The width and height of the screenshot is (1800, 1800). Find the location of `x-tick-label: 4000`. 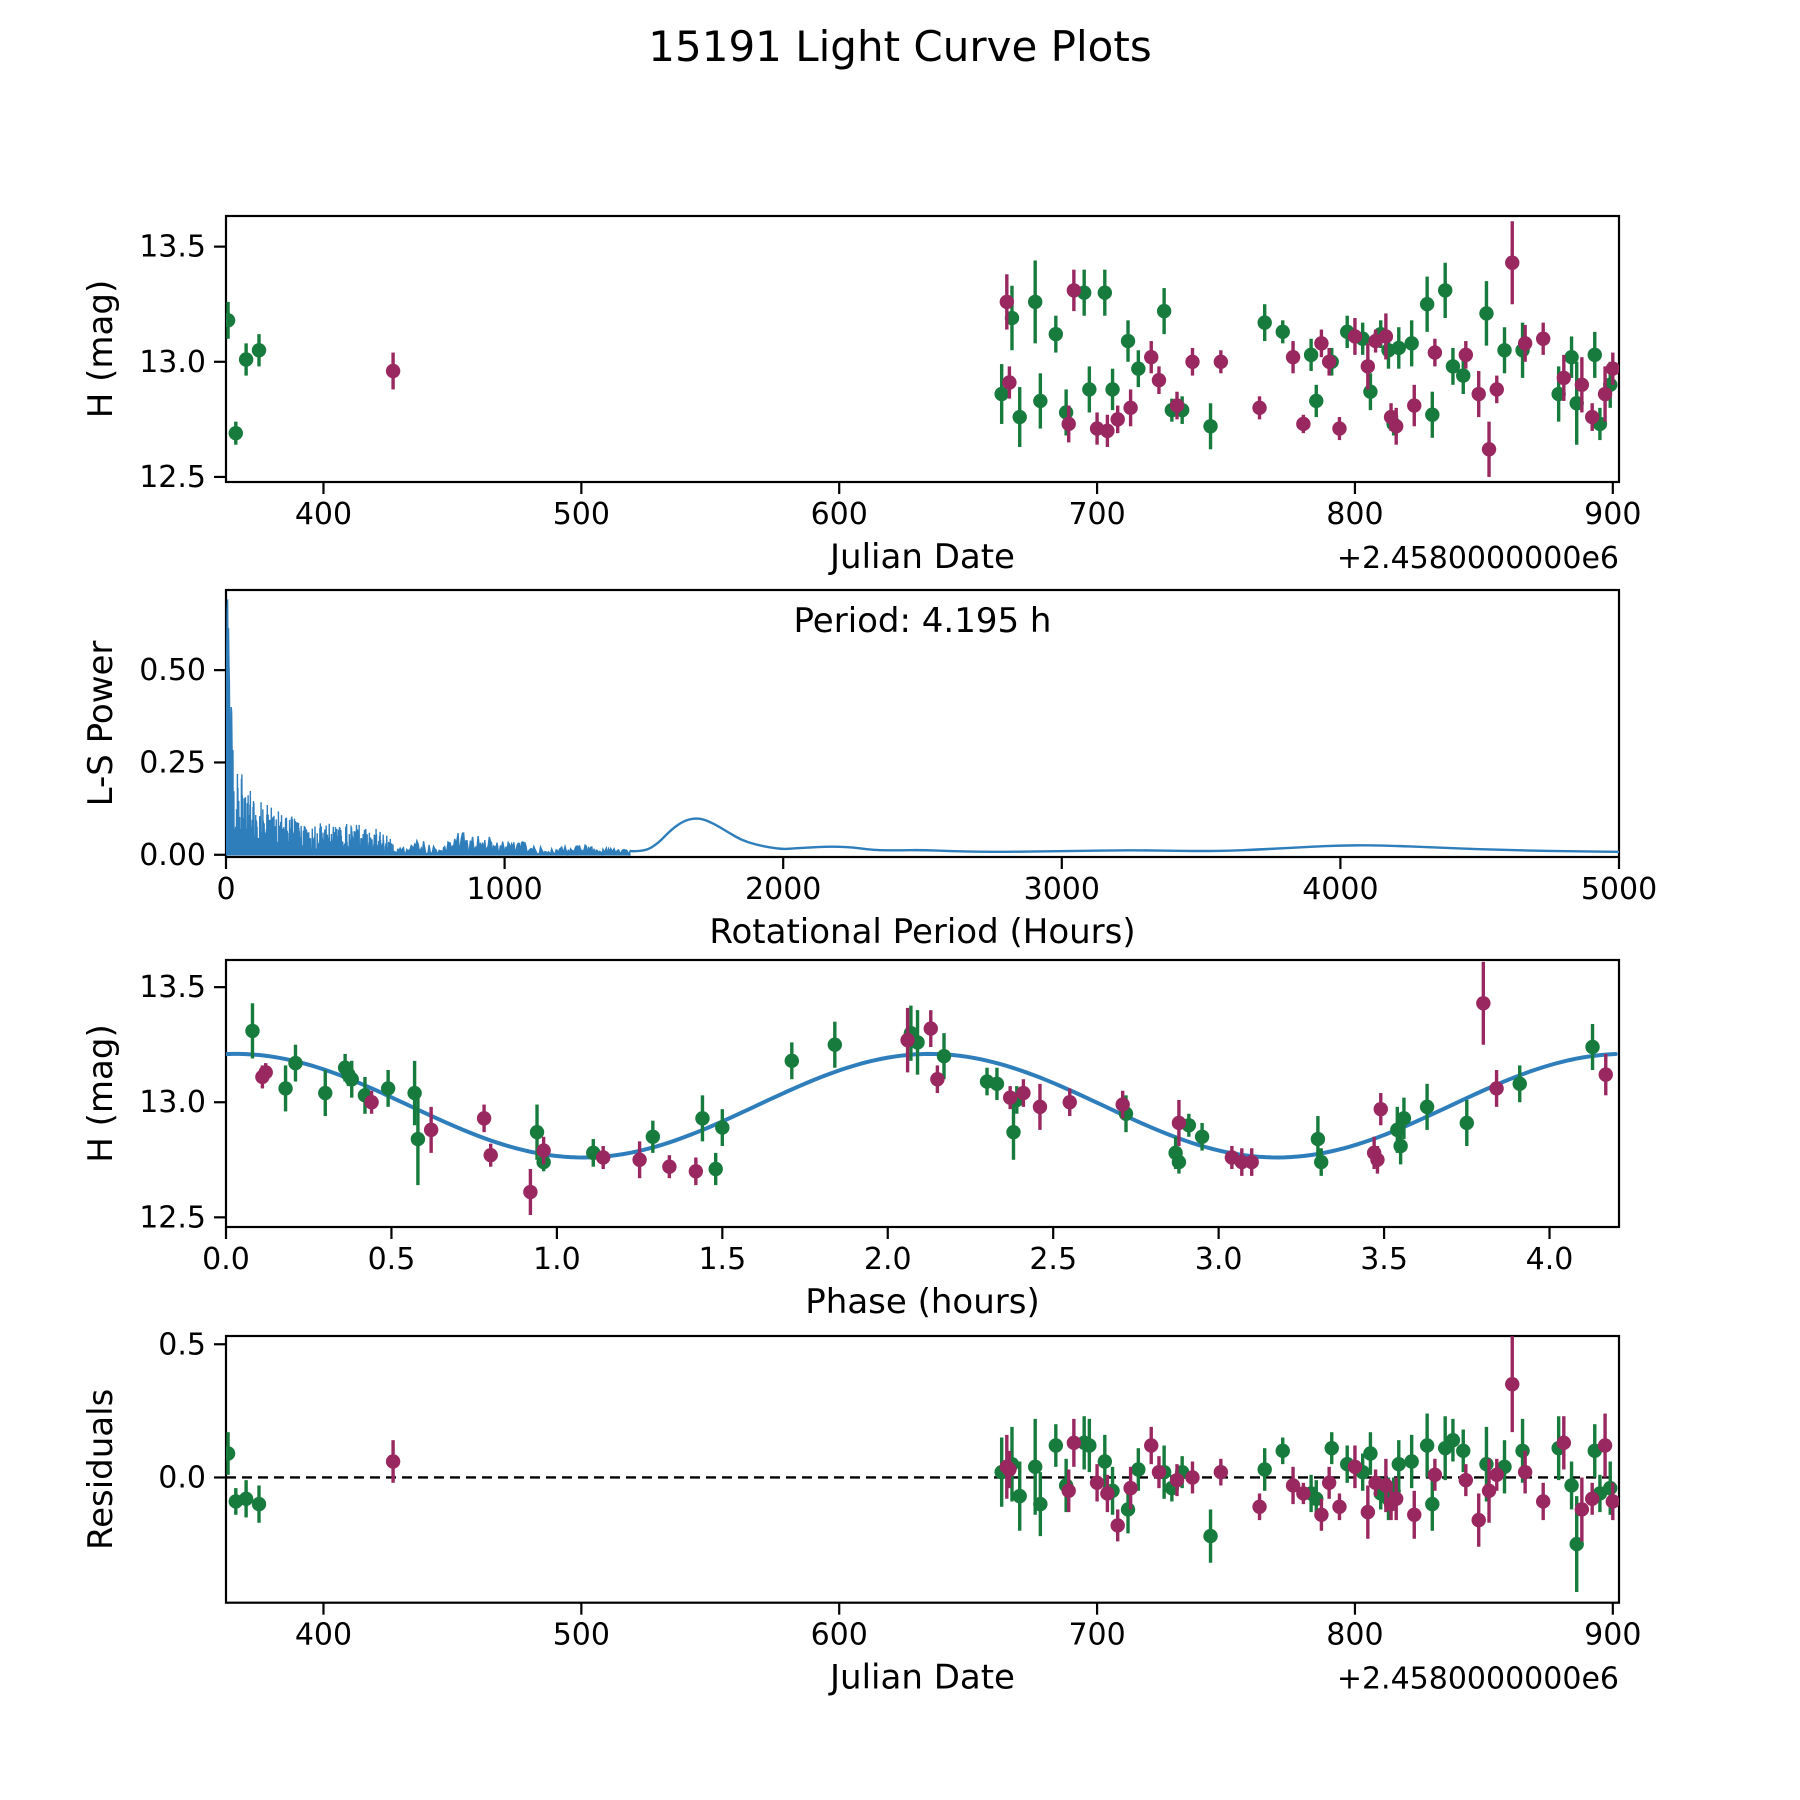

x-tick-label: 4000 is located at coordinates (1340, 889).